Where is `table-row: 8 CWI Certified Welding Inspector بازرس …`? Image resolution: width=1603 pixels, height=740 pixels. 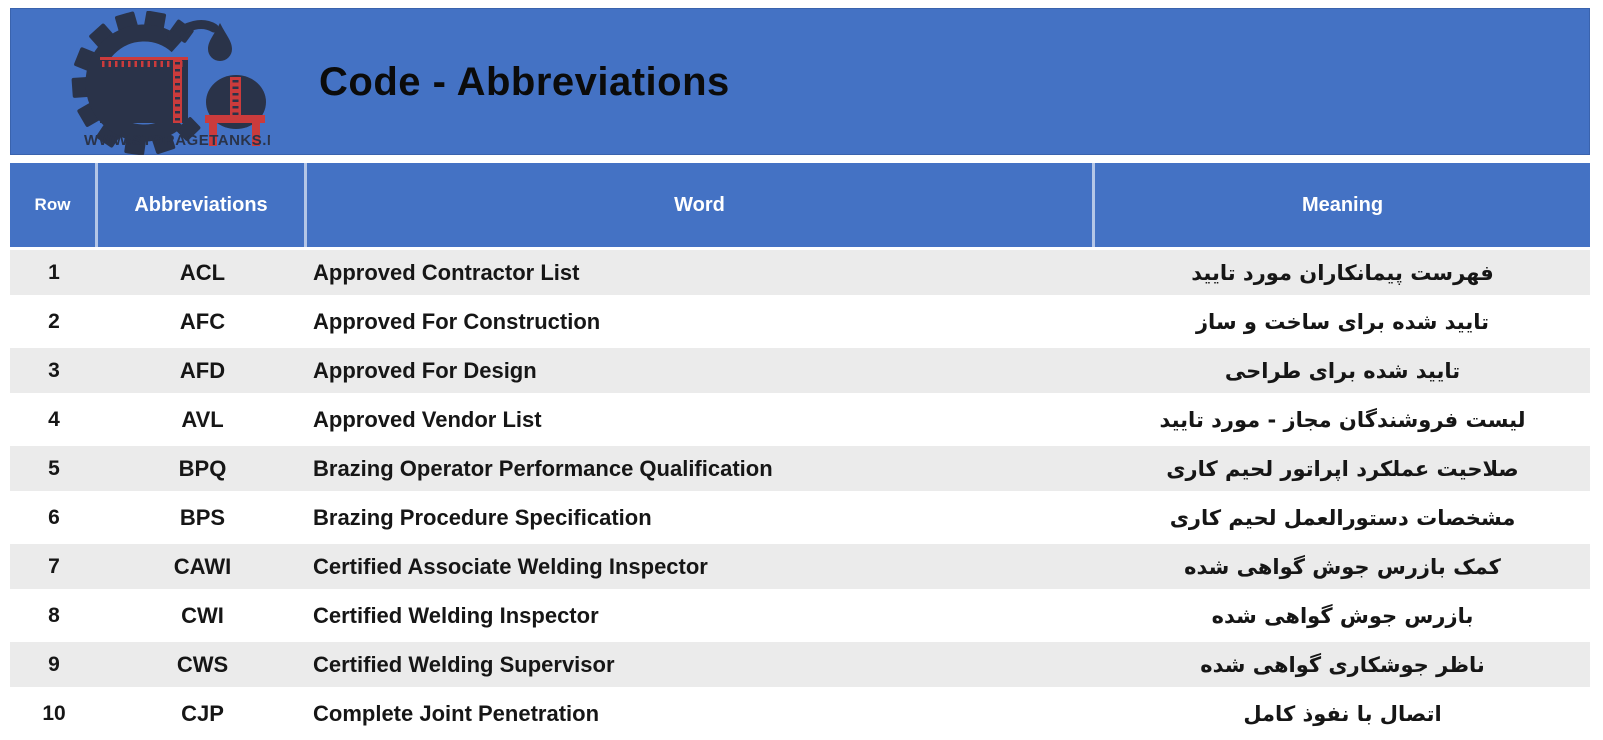 table-row: 8 CWI Certified Welding Inspector بازرس … is located at coordinates (800, 614).